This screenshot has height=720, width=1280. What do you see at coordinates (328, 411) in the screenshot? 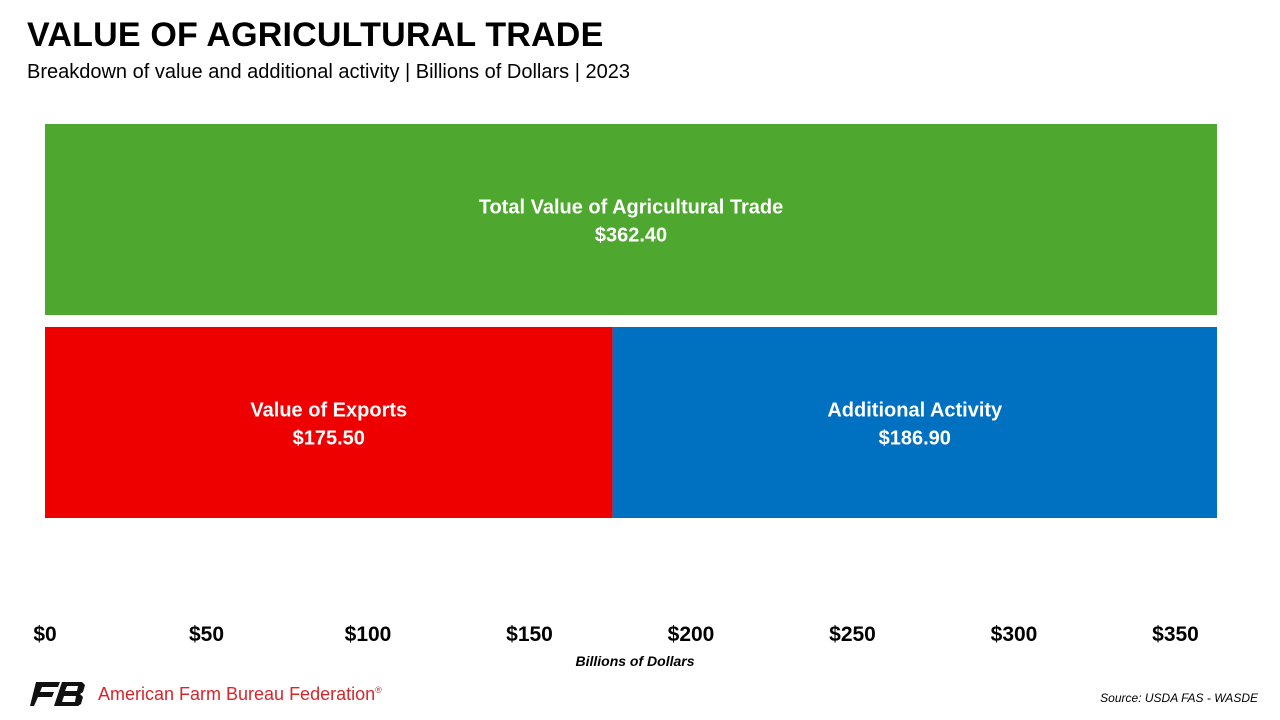
I see `bar-name-label: Value of Exports` at bounding box center [328, 411].